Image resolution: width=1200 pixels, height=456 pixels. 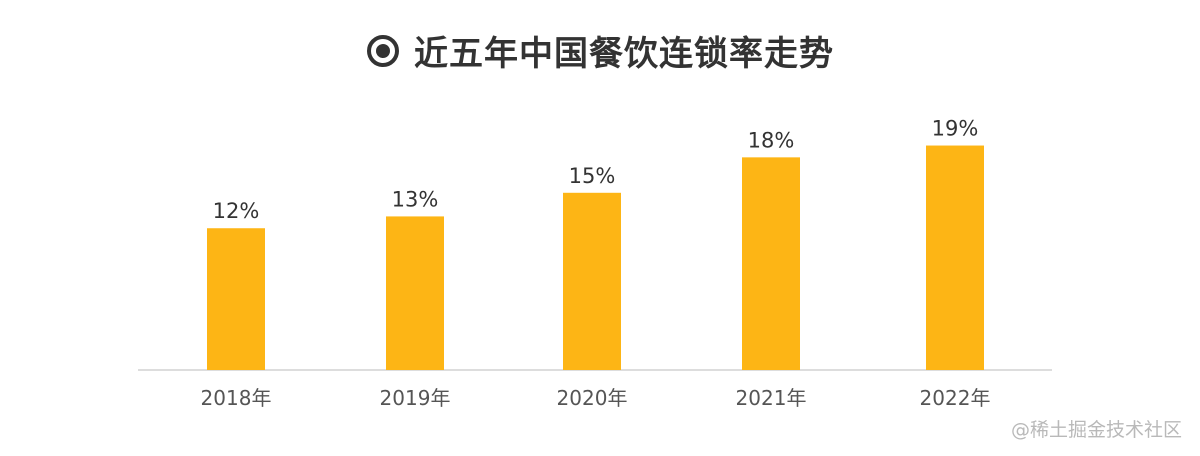 What do you see at coordinates (592, 176) in the screenshot?
I see `data-label-2: 15%` at bounding box center [592, 176].